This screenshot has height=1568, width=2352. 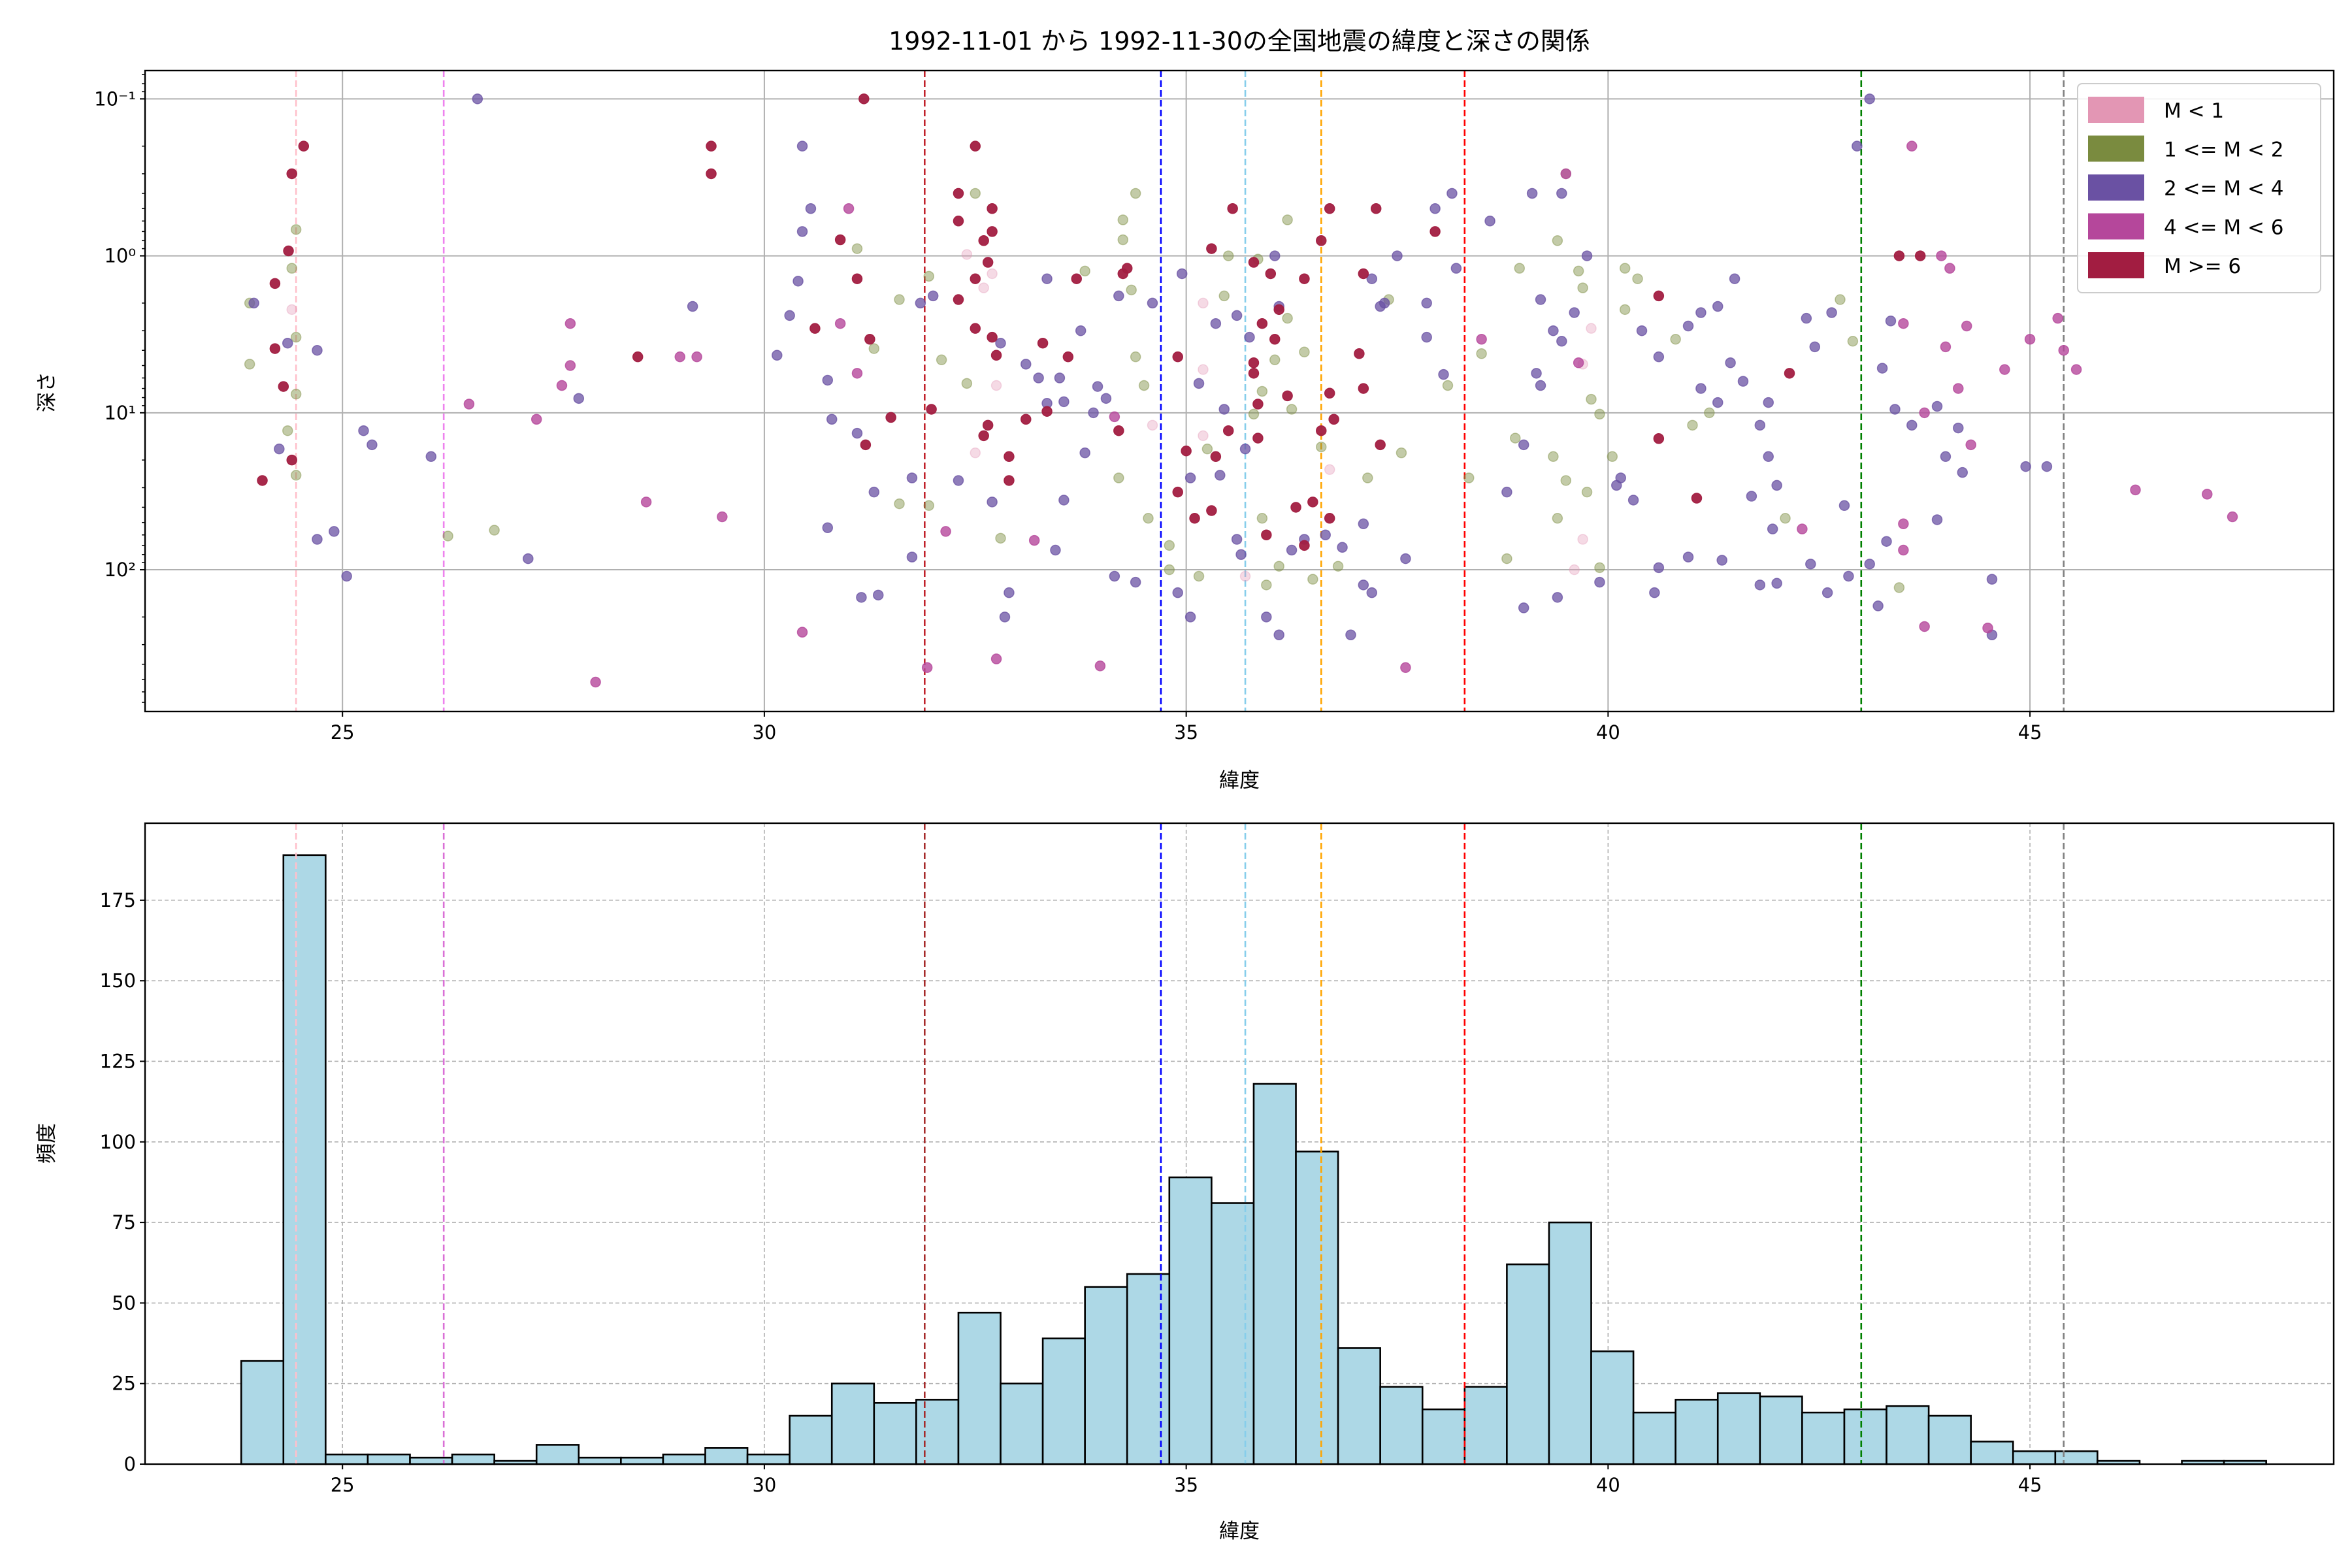 I want to click on legend-label: 2 <= M < 4, so click(x=2224, y=189).